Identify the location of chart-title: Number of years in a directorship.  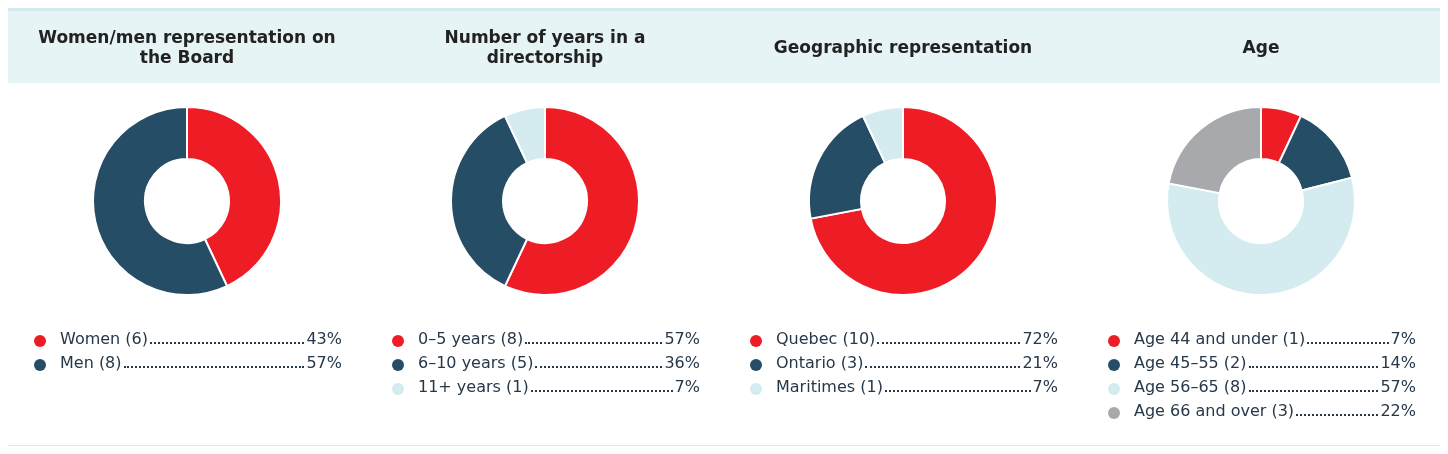
(545, 45).